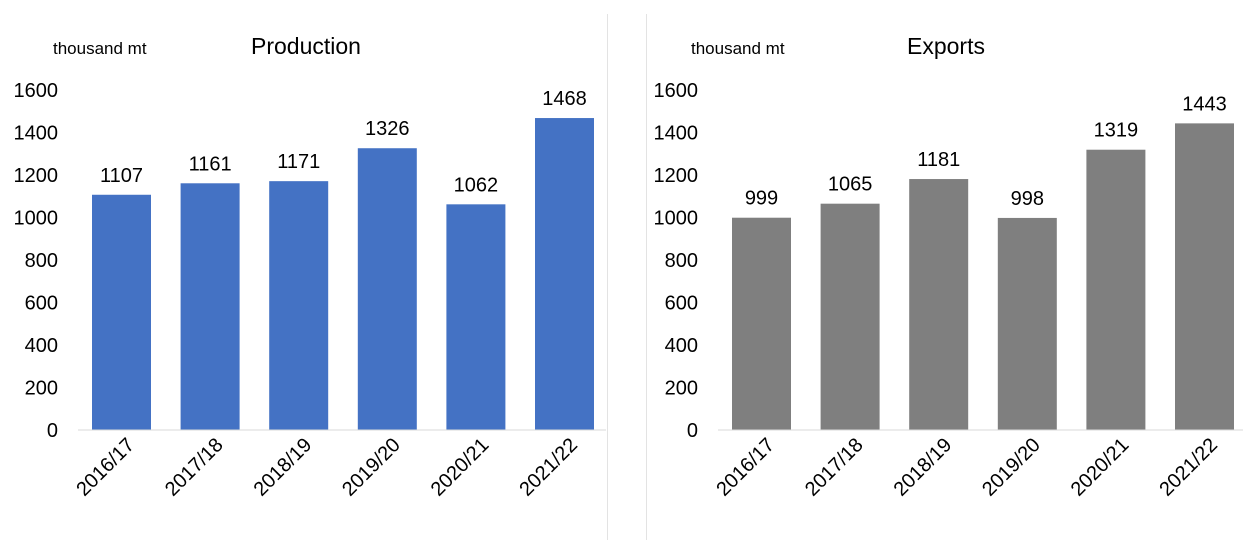  Describe the element at coordinates (210, 164) in the screenshot. I see `data-label: 1161` at that location.